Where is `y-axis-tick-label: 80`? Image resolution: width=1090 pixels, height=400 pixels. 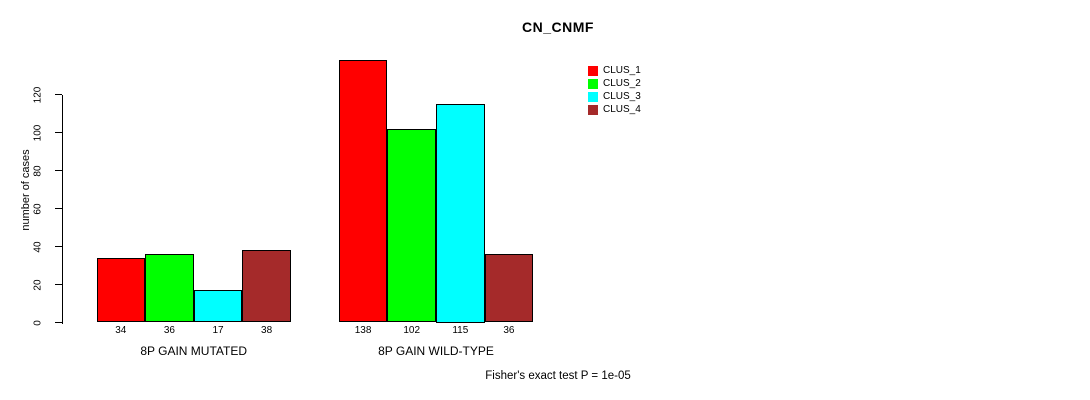 y-axis-tick-label: 80 is located at coordinates (38, 170).